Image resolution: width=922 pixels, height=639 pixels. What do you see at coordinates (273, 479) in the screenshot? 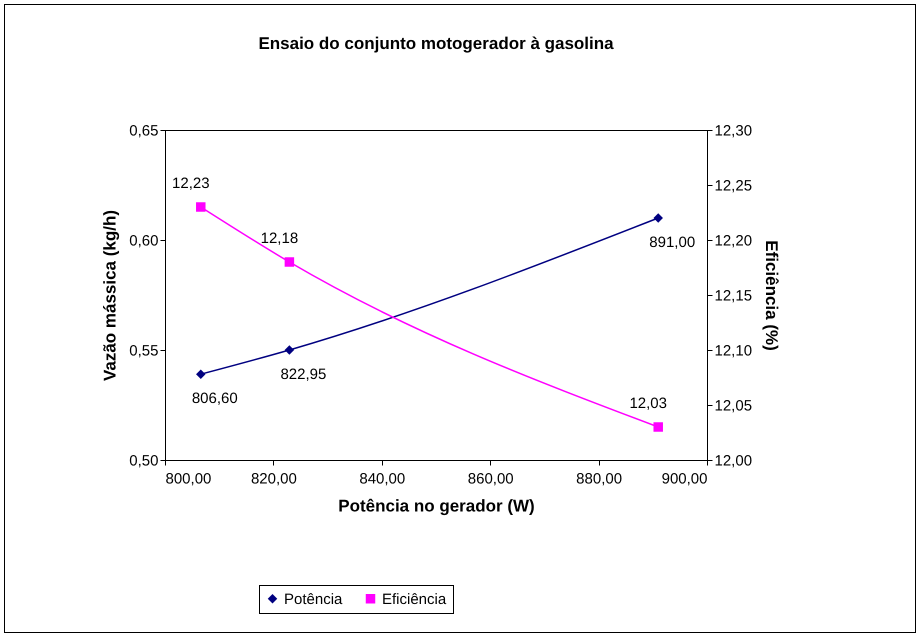
I see `x-tick-label: 820,00` at bounding box center [273, 479].